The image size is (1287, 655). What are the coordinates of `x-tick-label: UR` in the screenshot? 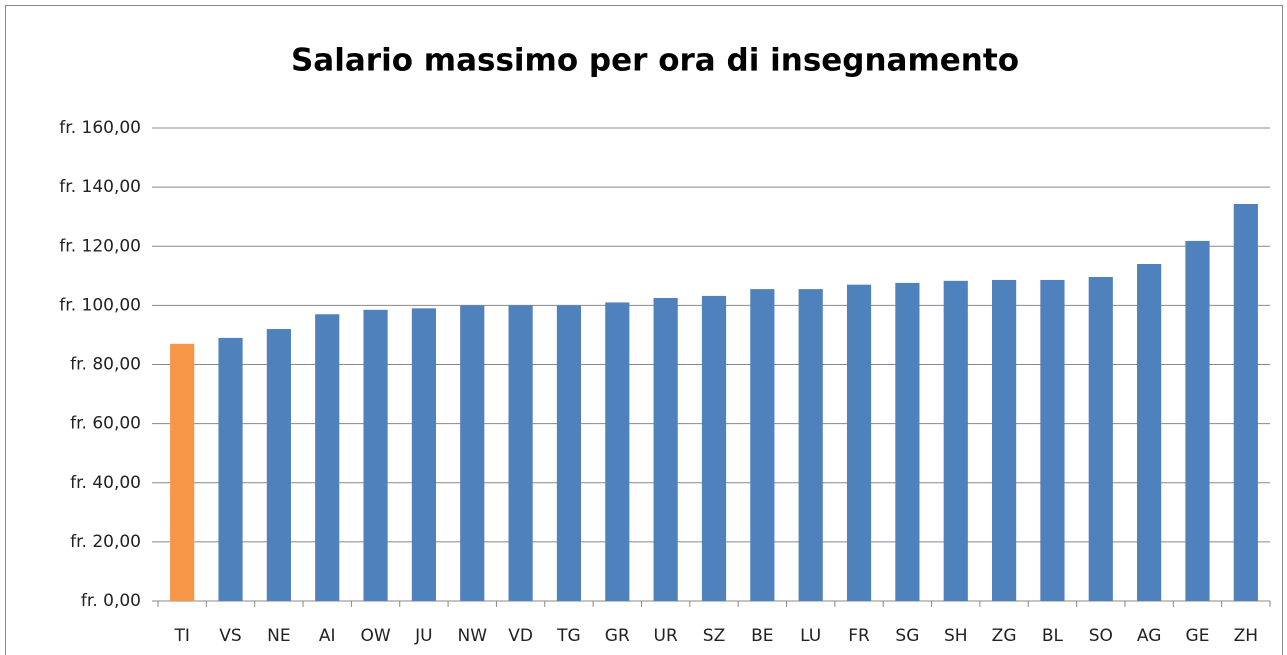 It's located at (666, 636).